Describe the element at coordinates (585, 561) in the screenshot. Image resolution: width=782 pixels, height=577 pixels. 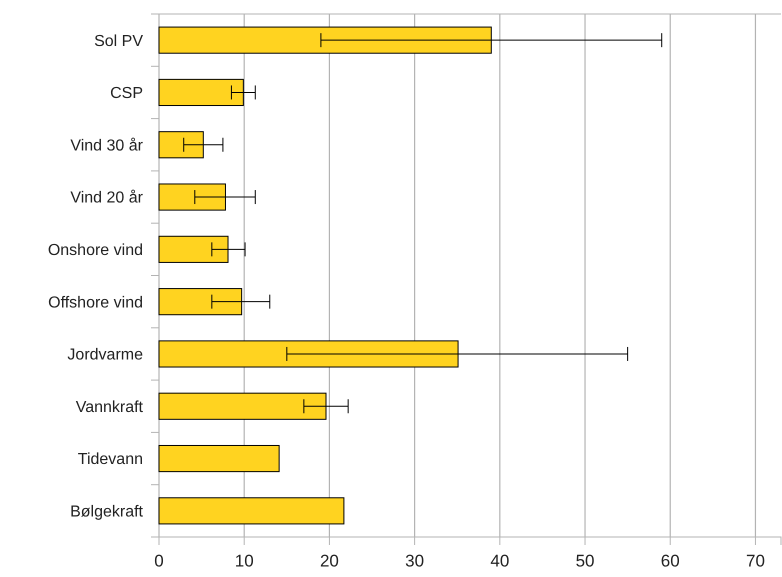
I see `x-tick-label: 50` at that location.